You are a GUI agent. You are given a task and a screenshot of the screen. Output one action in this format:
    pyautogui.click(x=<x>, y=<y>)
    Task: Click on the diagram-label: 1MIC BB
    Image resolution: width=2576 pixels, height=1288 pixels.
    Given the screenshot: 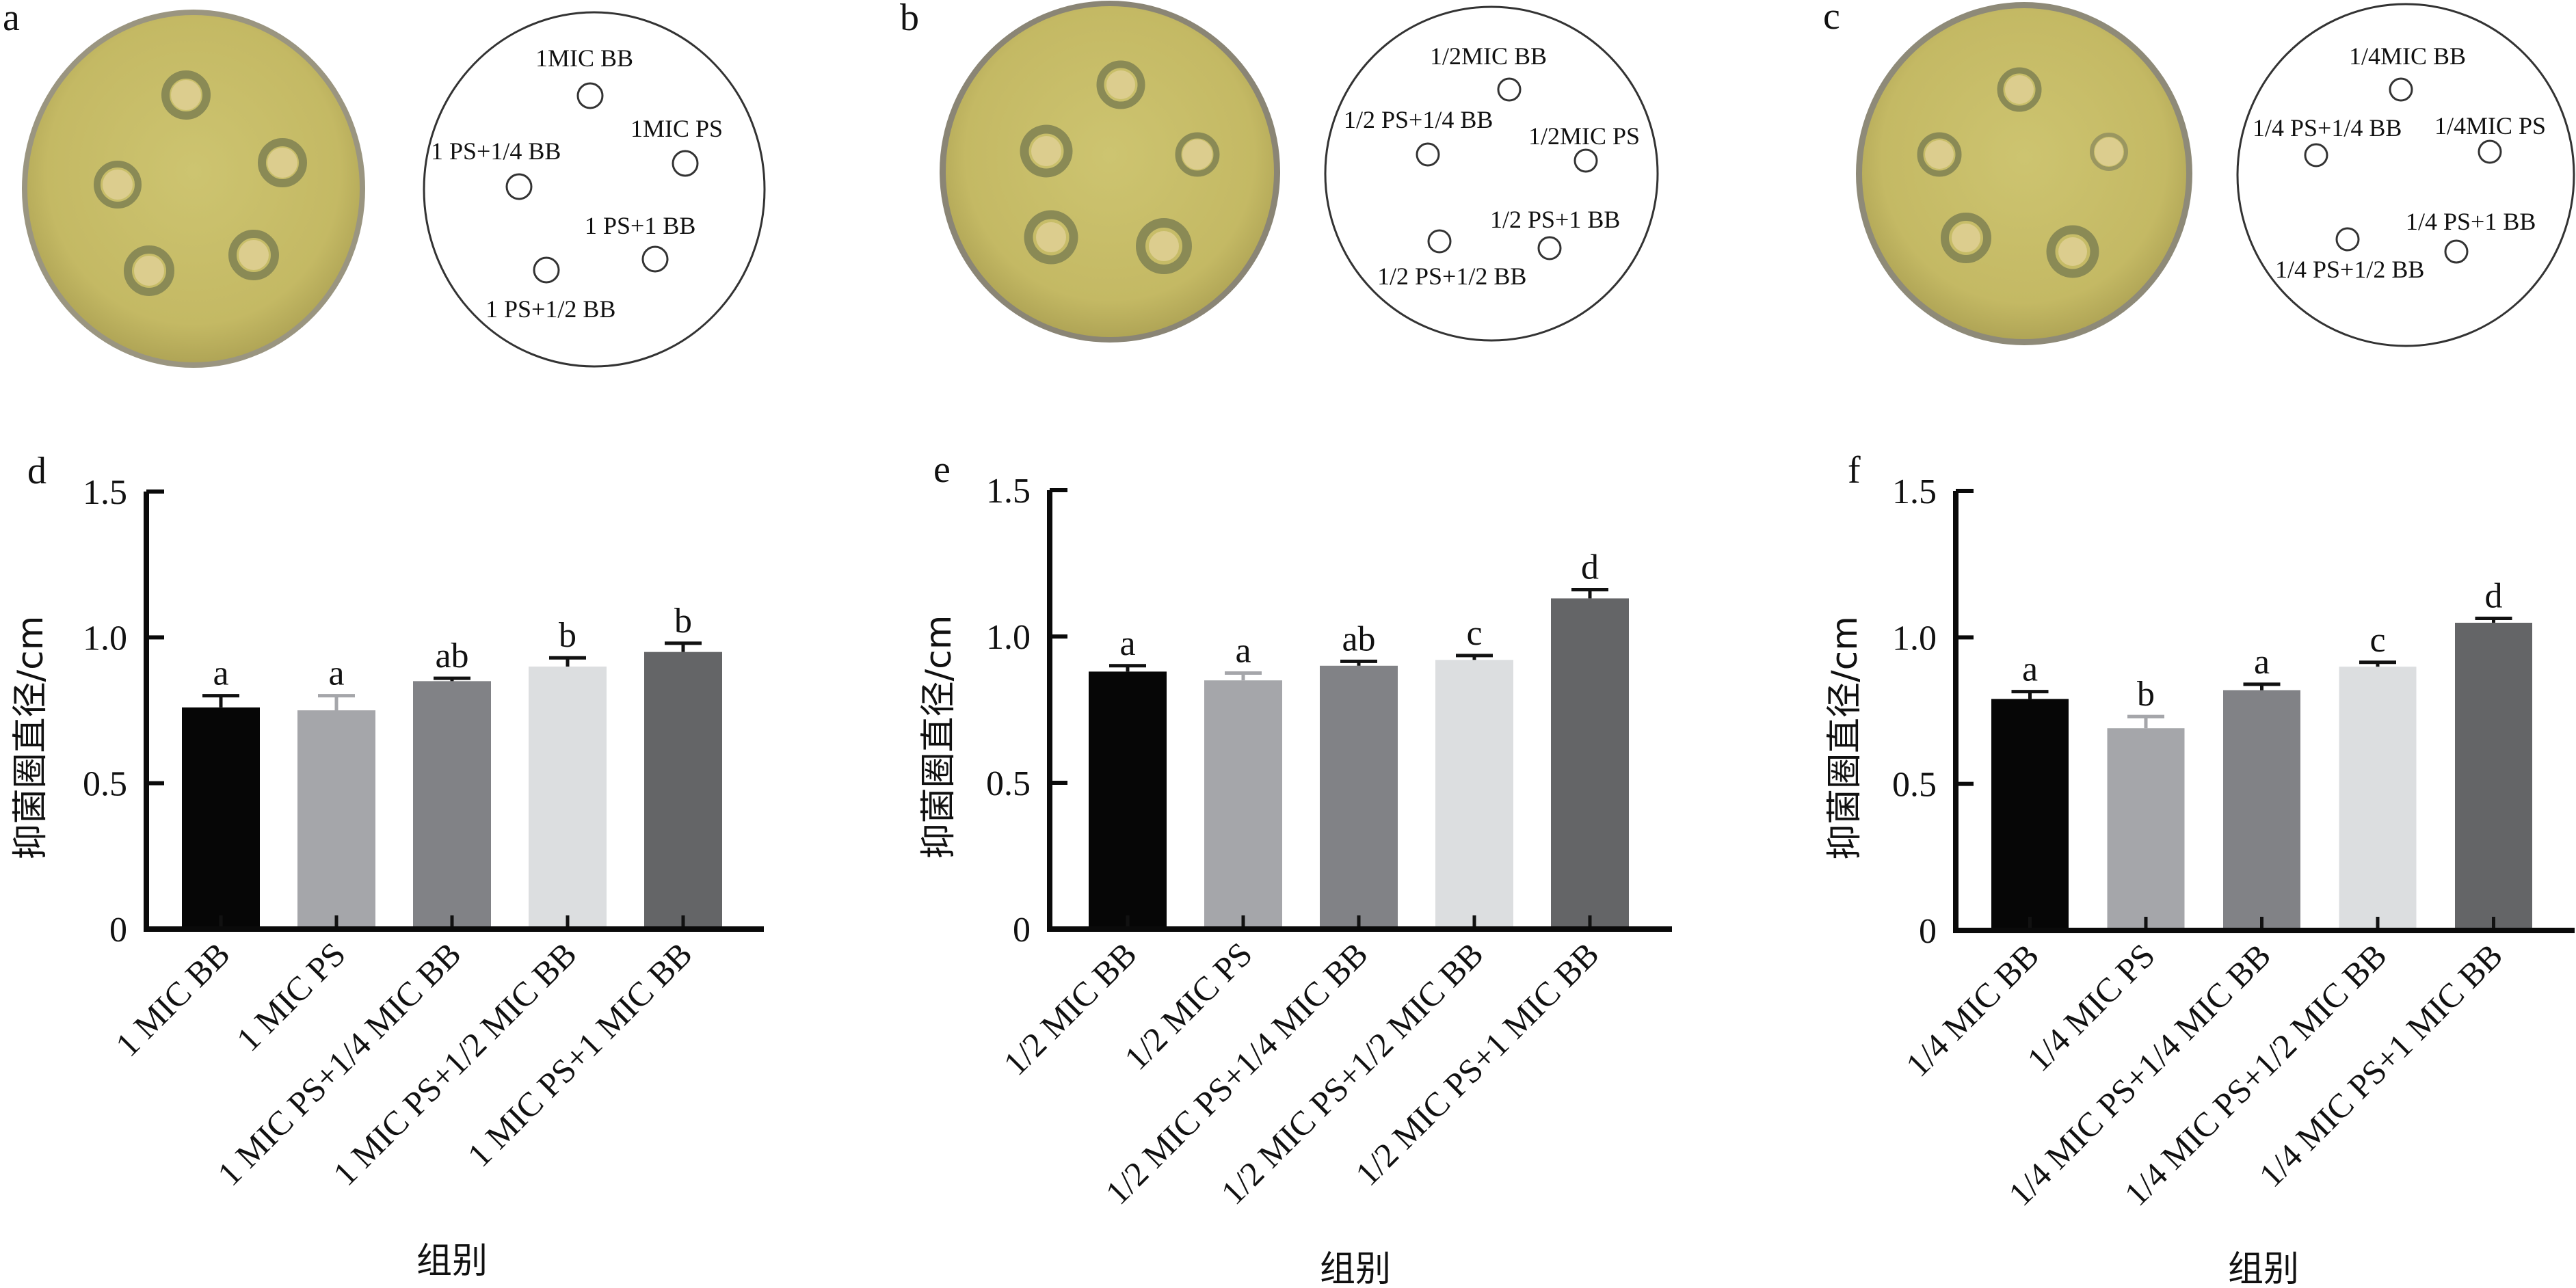 What is the action you would take?
    pyautogui.click(x=584, y=58)
    